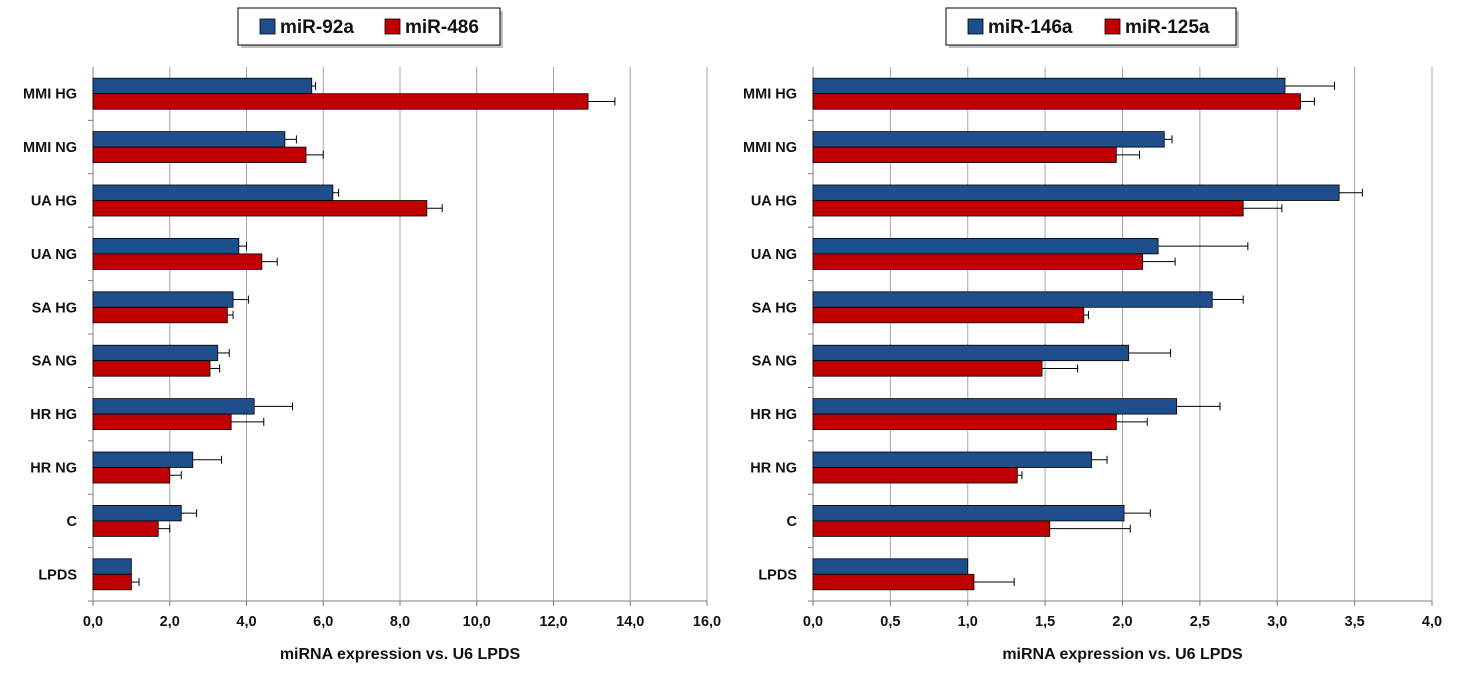 The width and height of the screenshot is (1476, 681). Describe the element at coordinates (890, 622) in the screenshot. I see `x-tick-label: 0,5` at that location.